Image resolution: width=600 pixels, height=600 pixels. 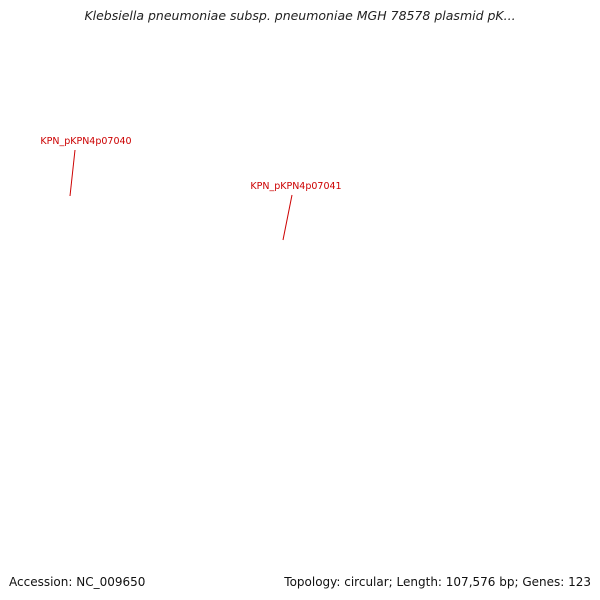 What do you see at coordinates (85, 141) in the screenshot?
I see `gene-label: KPN_pKPN4p07040` at bounding box center [85, 141].